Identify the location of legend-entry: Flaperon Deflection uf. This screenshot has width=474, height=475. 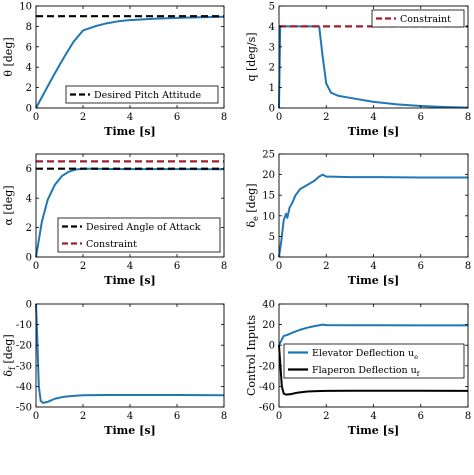
(366, 371).